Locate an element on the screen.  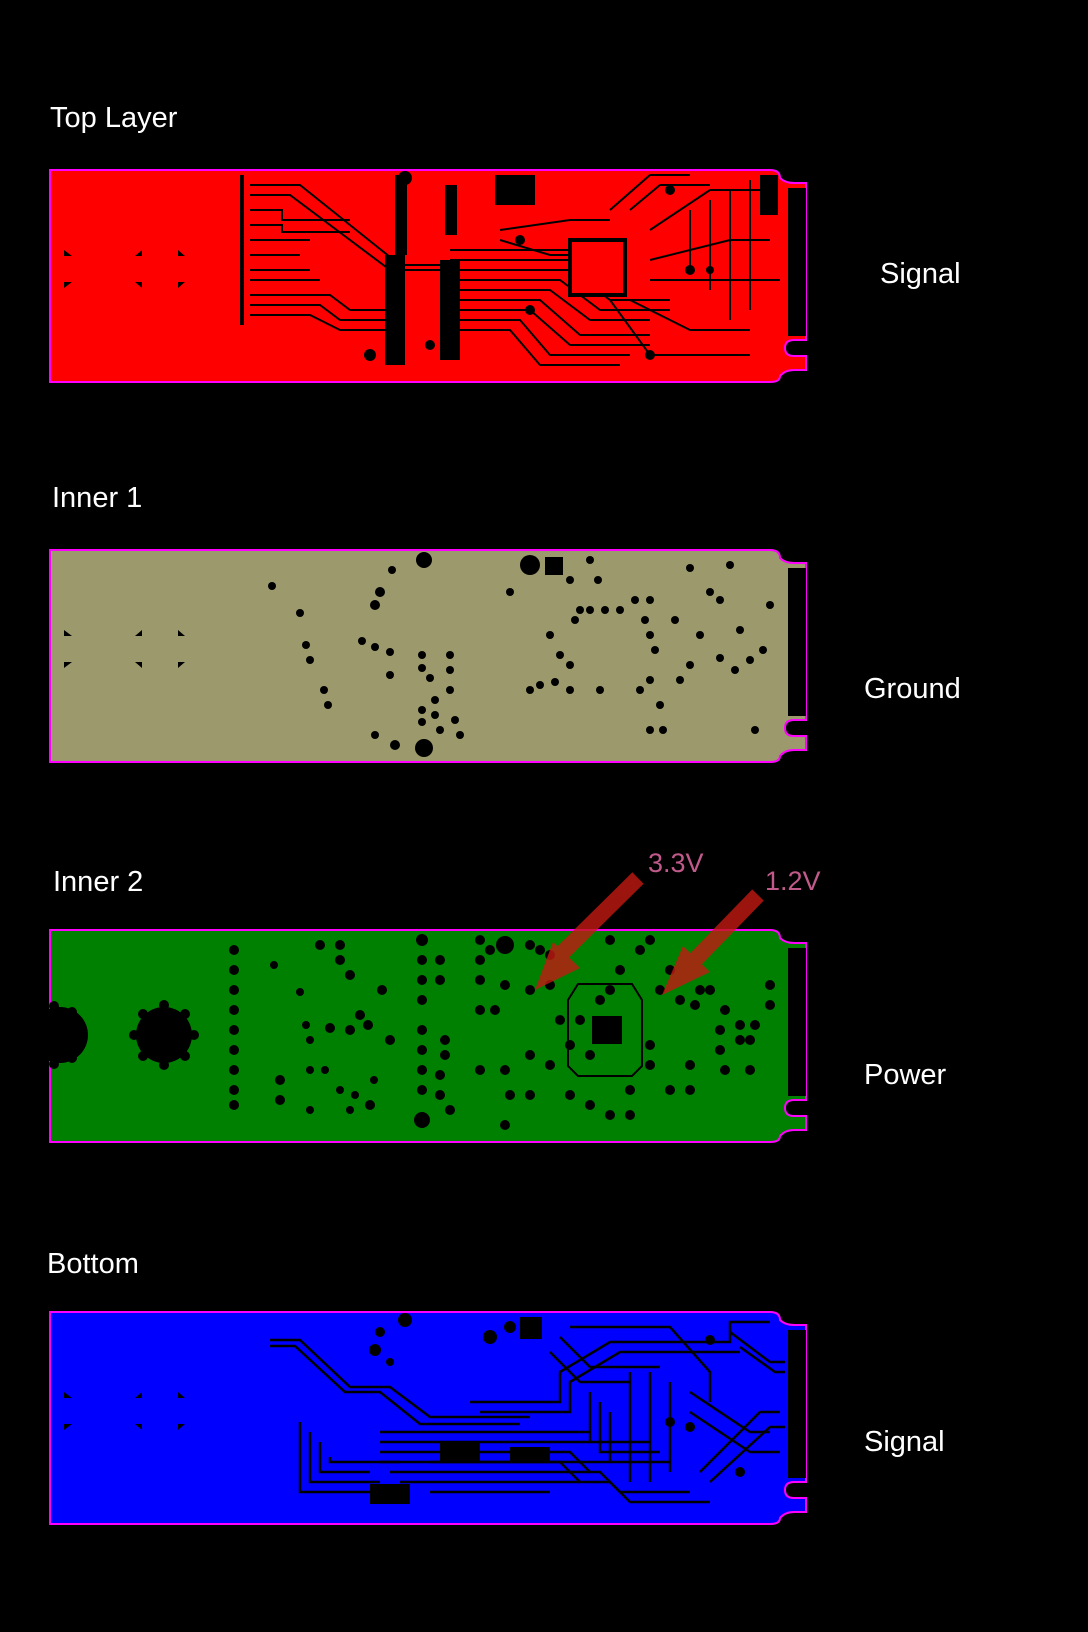
connector-pins is located at coordinates (509, 270).